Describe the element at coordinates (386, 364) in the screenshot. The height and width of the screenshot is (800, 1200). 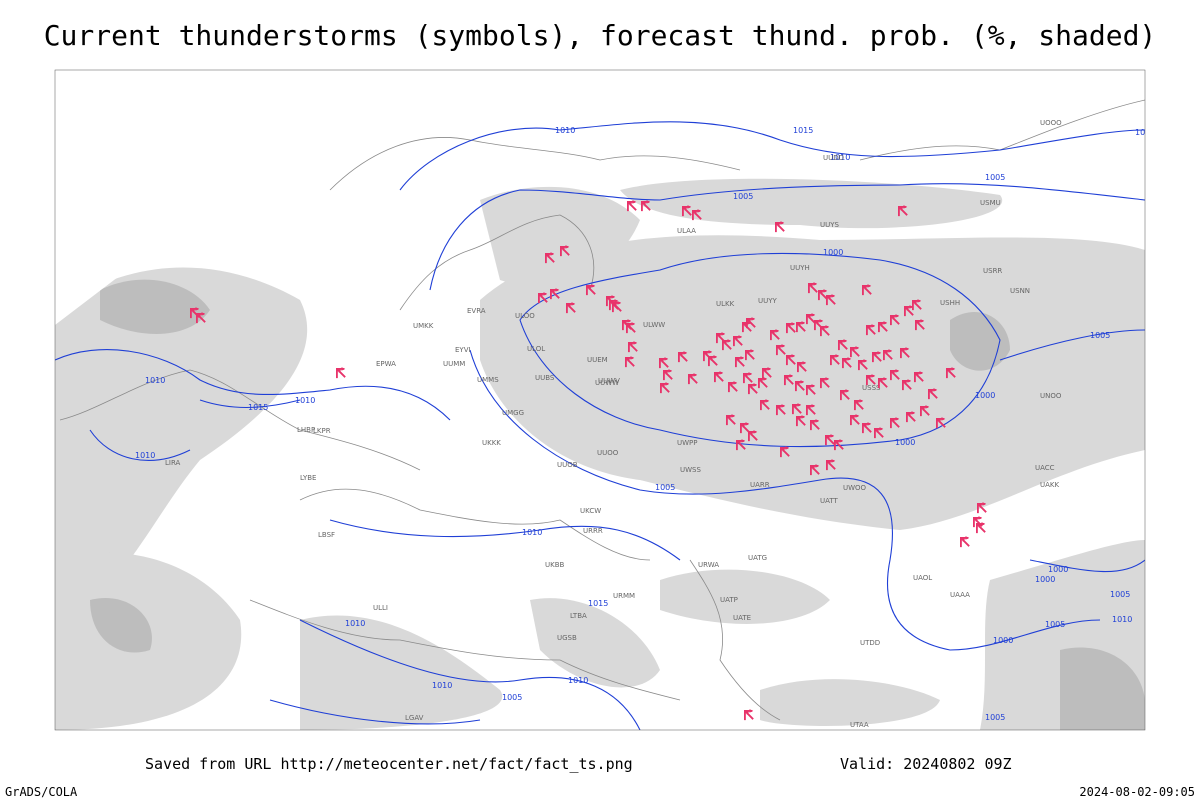
I see `station-label: EPWA` at that location.